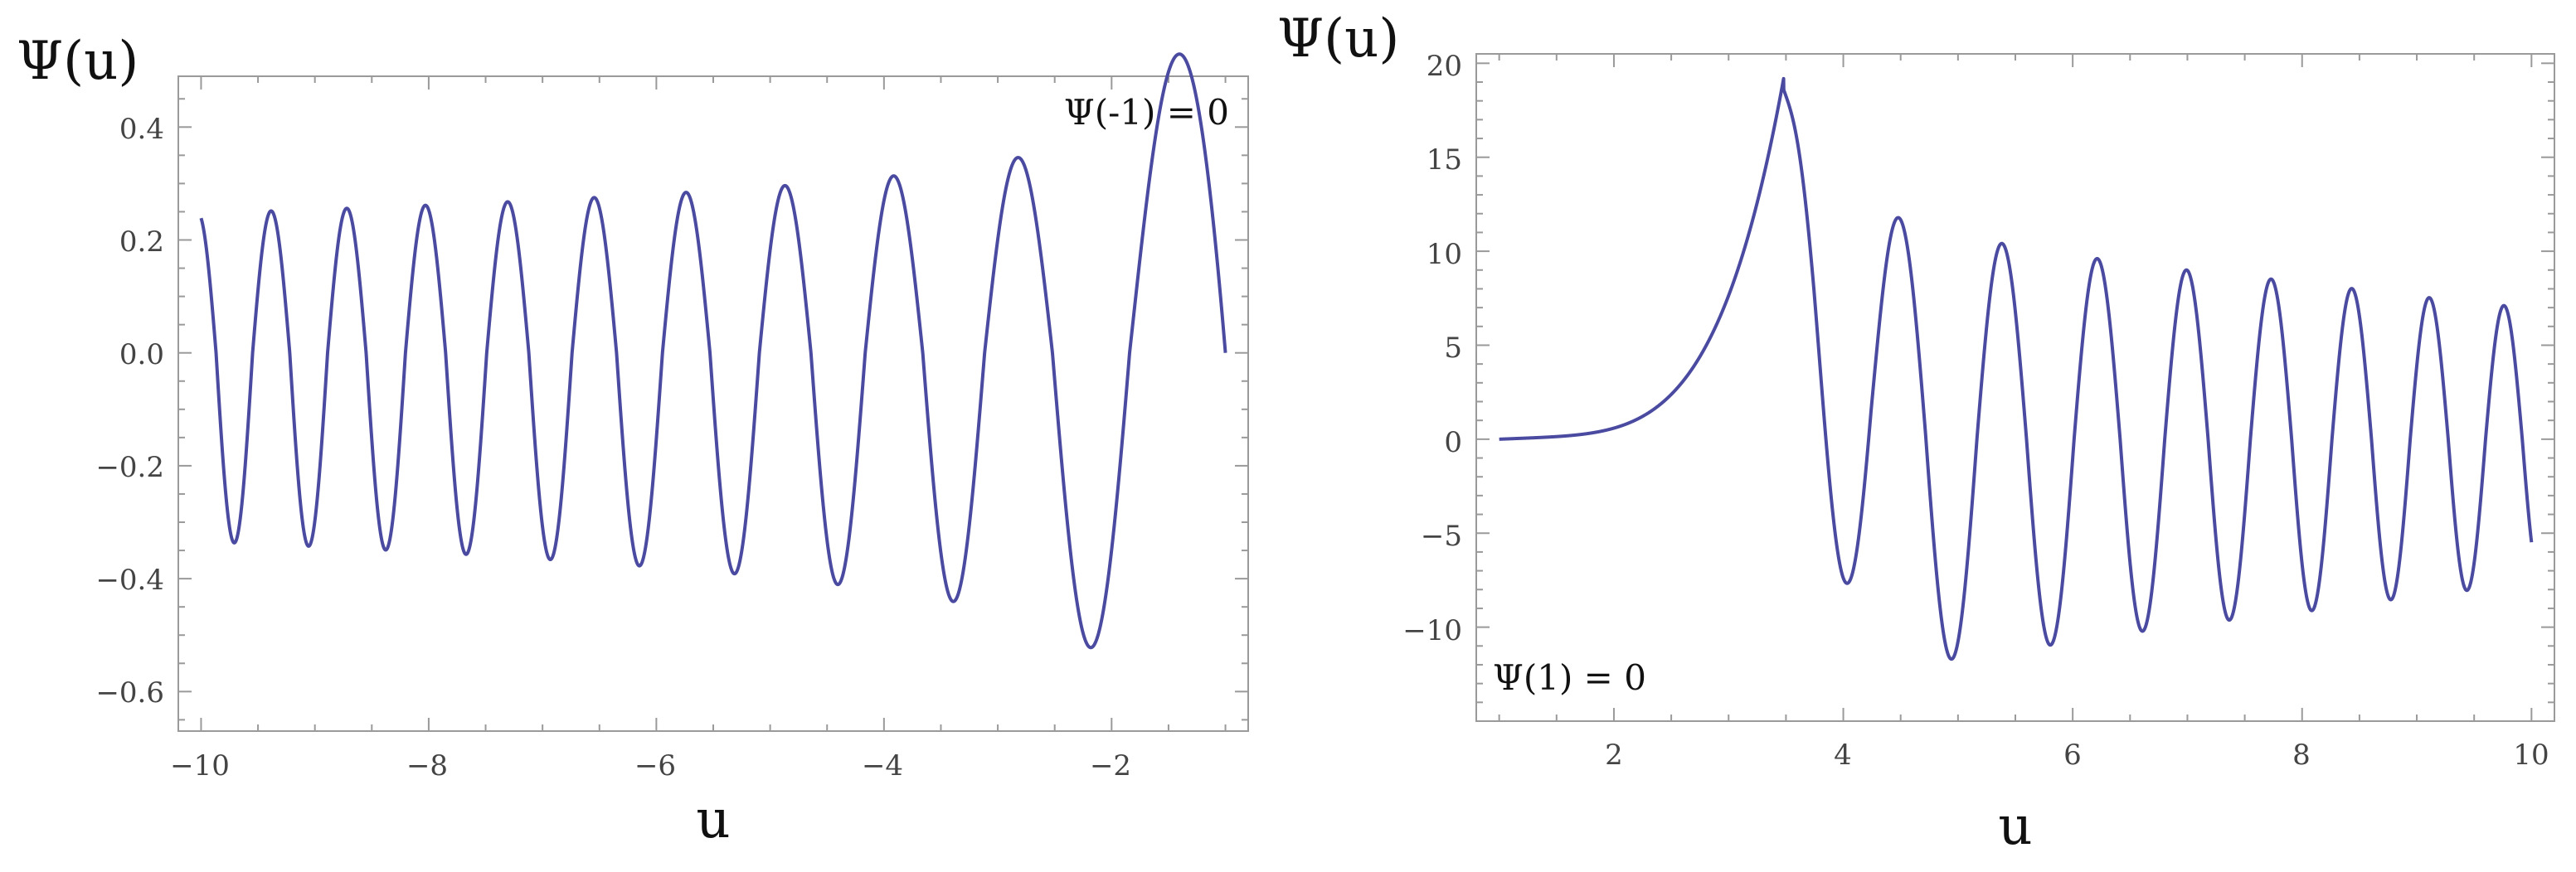 The height and width of the screenshot is (872, 2576). I want to click on right-y-tick-label: 20, so click(1444, 66).